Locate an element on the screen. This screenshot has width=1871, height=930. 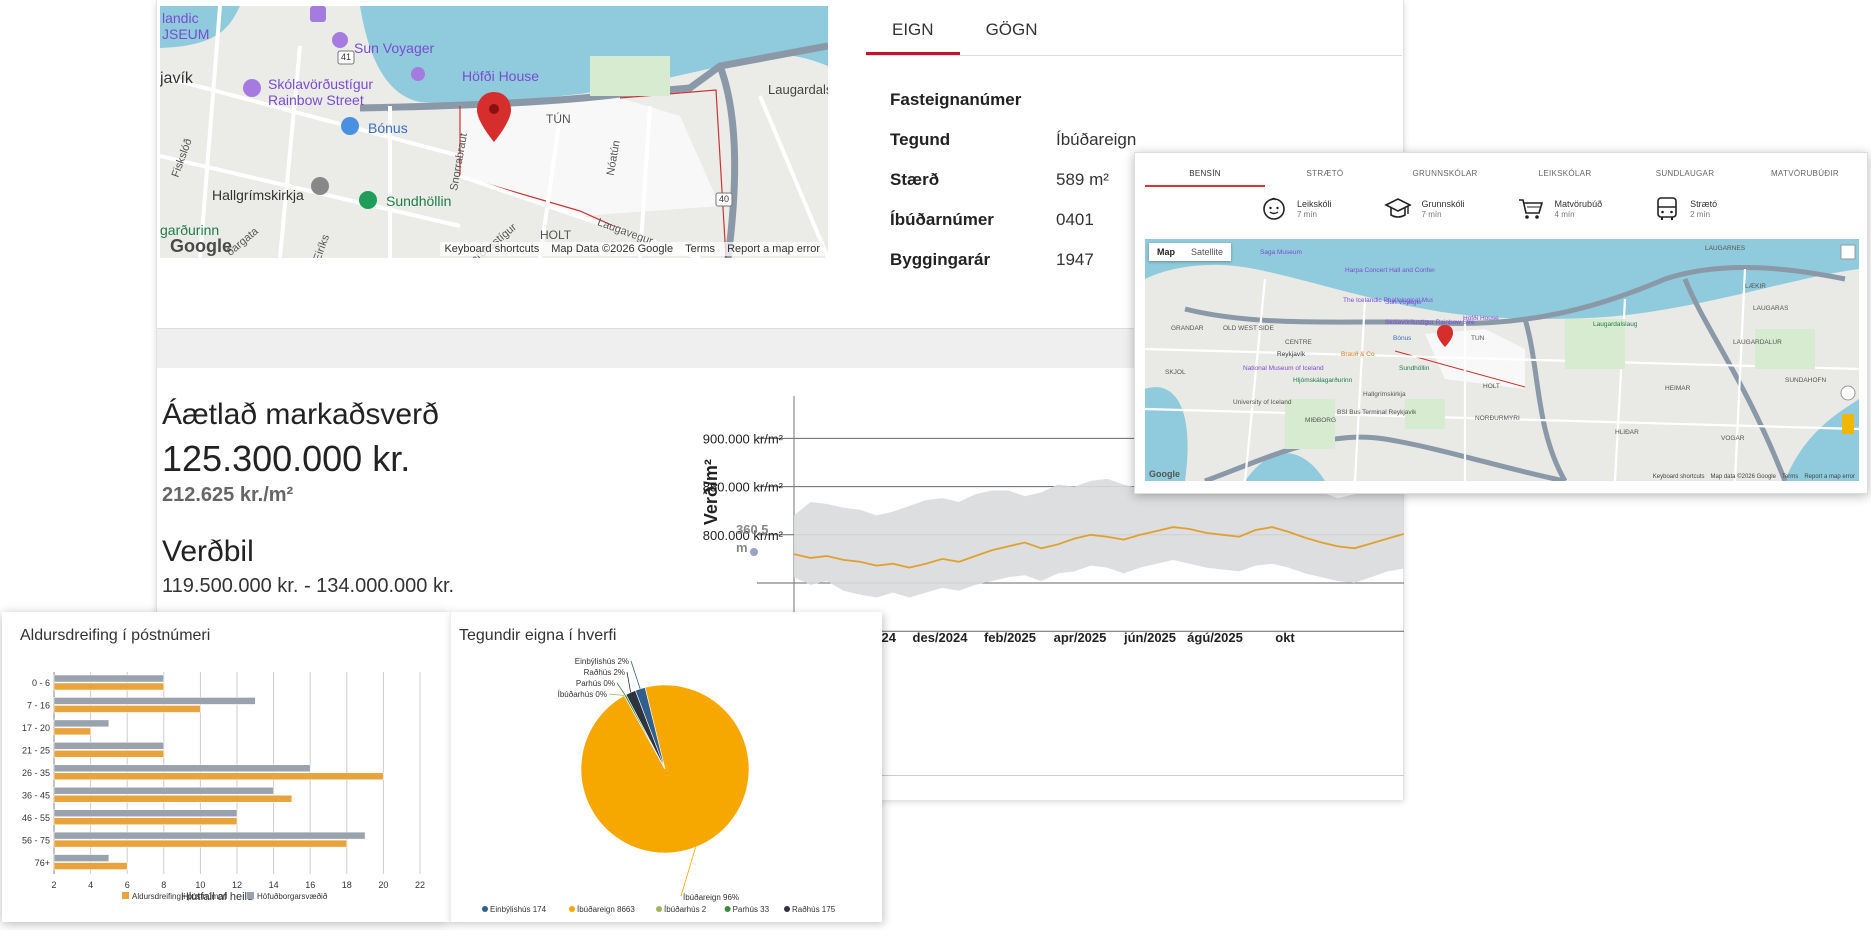
category-label: 56 - 75 is located at coordinates (36, 840).